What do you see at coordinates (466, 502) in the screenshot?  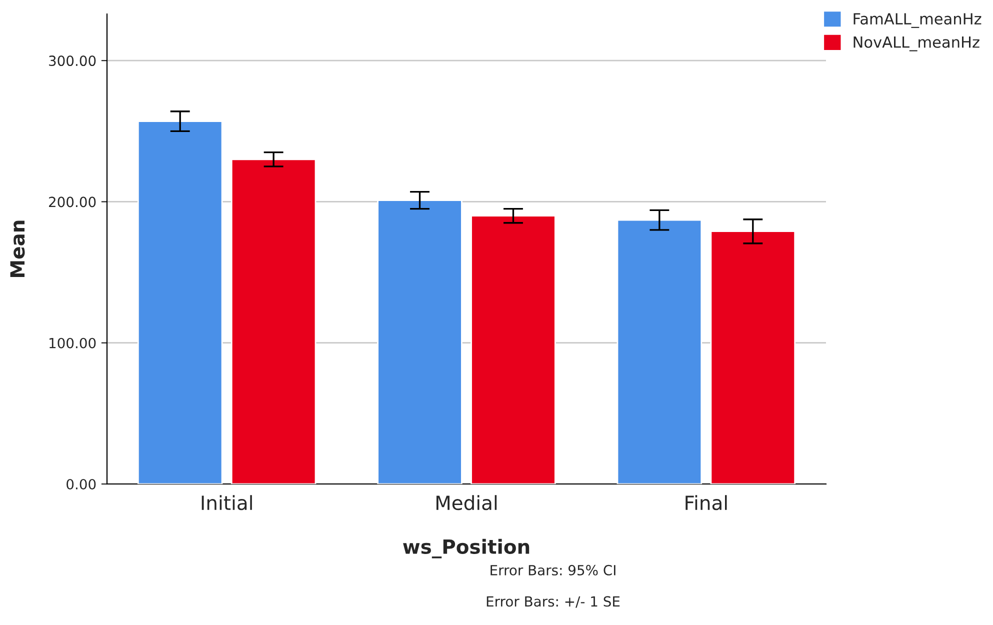 I see `x-tick-label: Medial` at bounding box center [466, 502].